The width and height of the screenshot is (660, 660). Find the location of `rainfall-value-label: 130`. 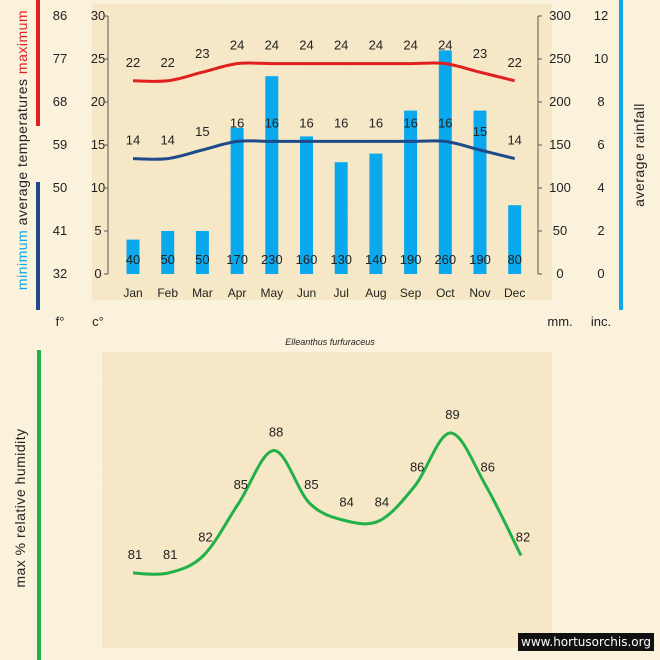

rainfall-value-label: 130 is located at coordinates (341, 259).